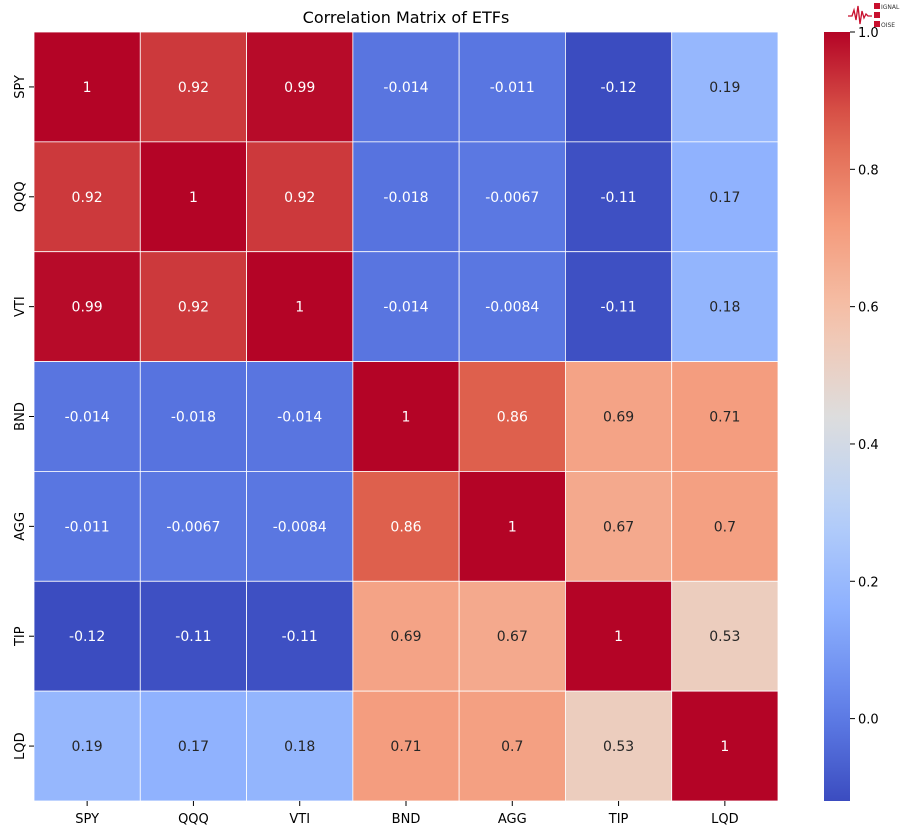 The width and height of the screenshot is (904, 836). I want to click on y-tick-label: SPY, so click(20, 87).